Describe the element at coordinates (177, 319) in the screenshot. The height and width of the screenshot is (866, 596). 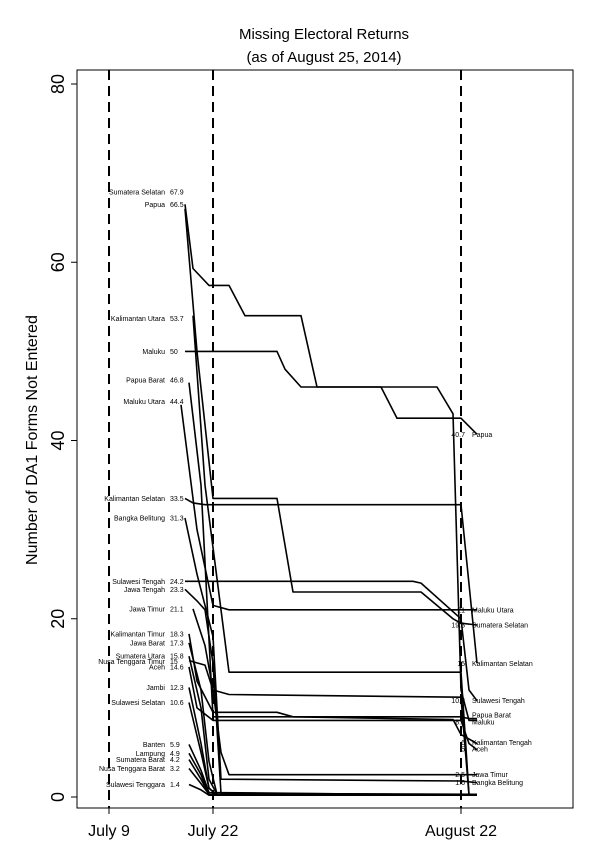
I see `start-label-value: 53.7` at that location.